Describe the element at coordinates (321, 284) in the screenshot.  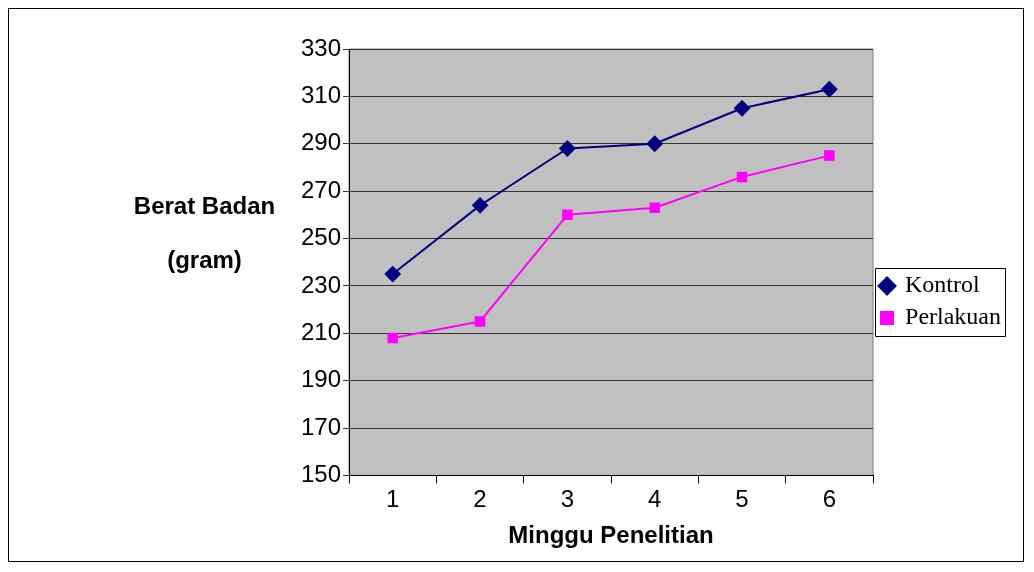
I see `y-tick-label: 230` at that location.